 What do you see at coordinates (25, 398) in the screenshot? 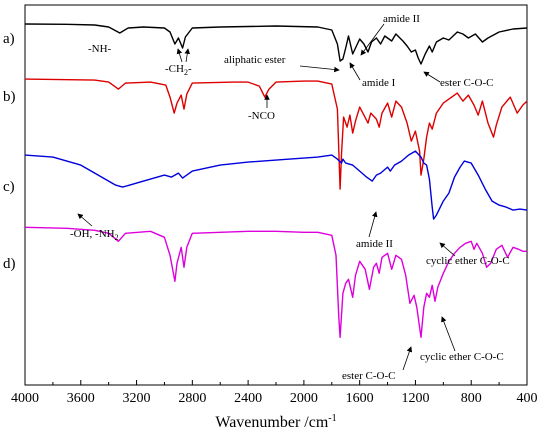
I see `x-tick-label-4000: 4000` at bounding box center [25, 398].